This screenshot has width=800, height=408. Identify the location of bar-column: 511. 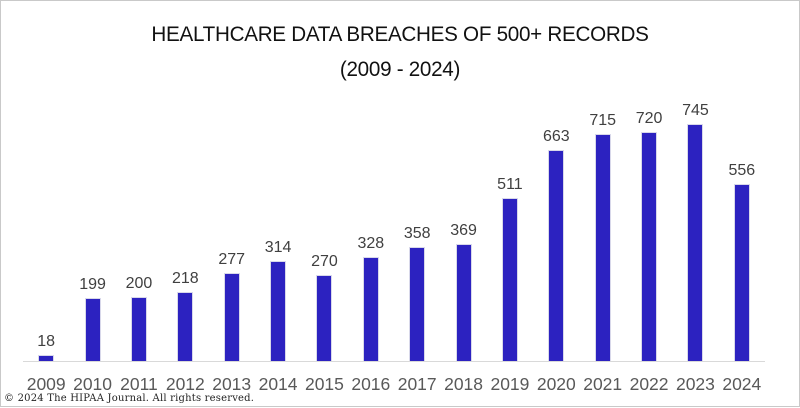
(510, 268).